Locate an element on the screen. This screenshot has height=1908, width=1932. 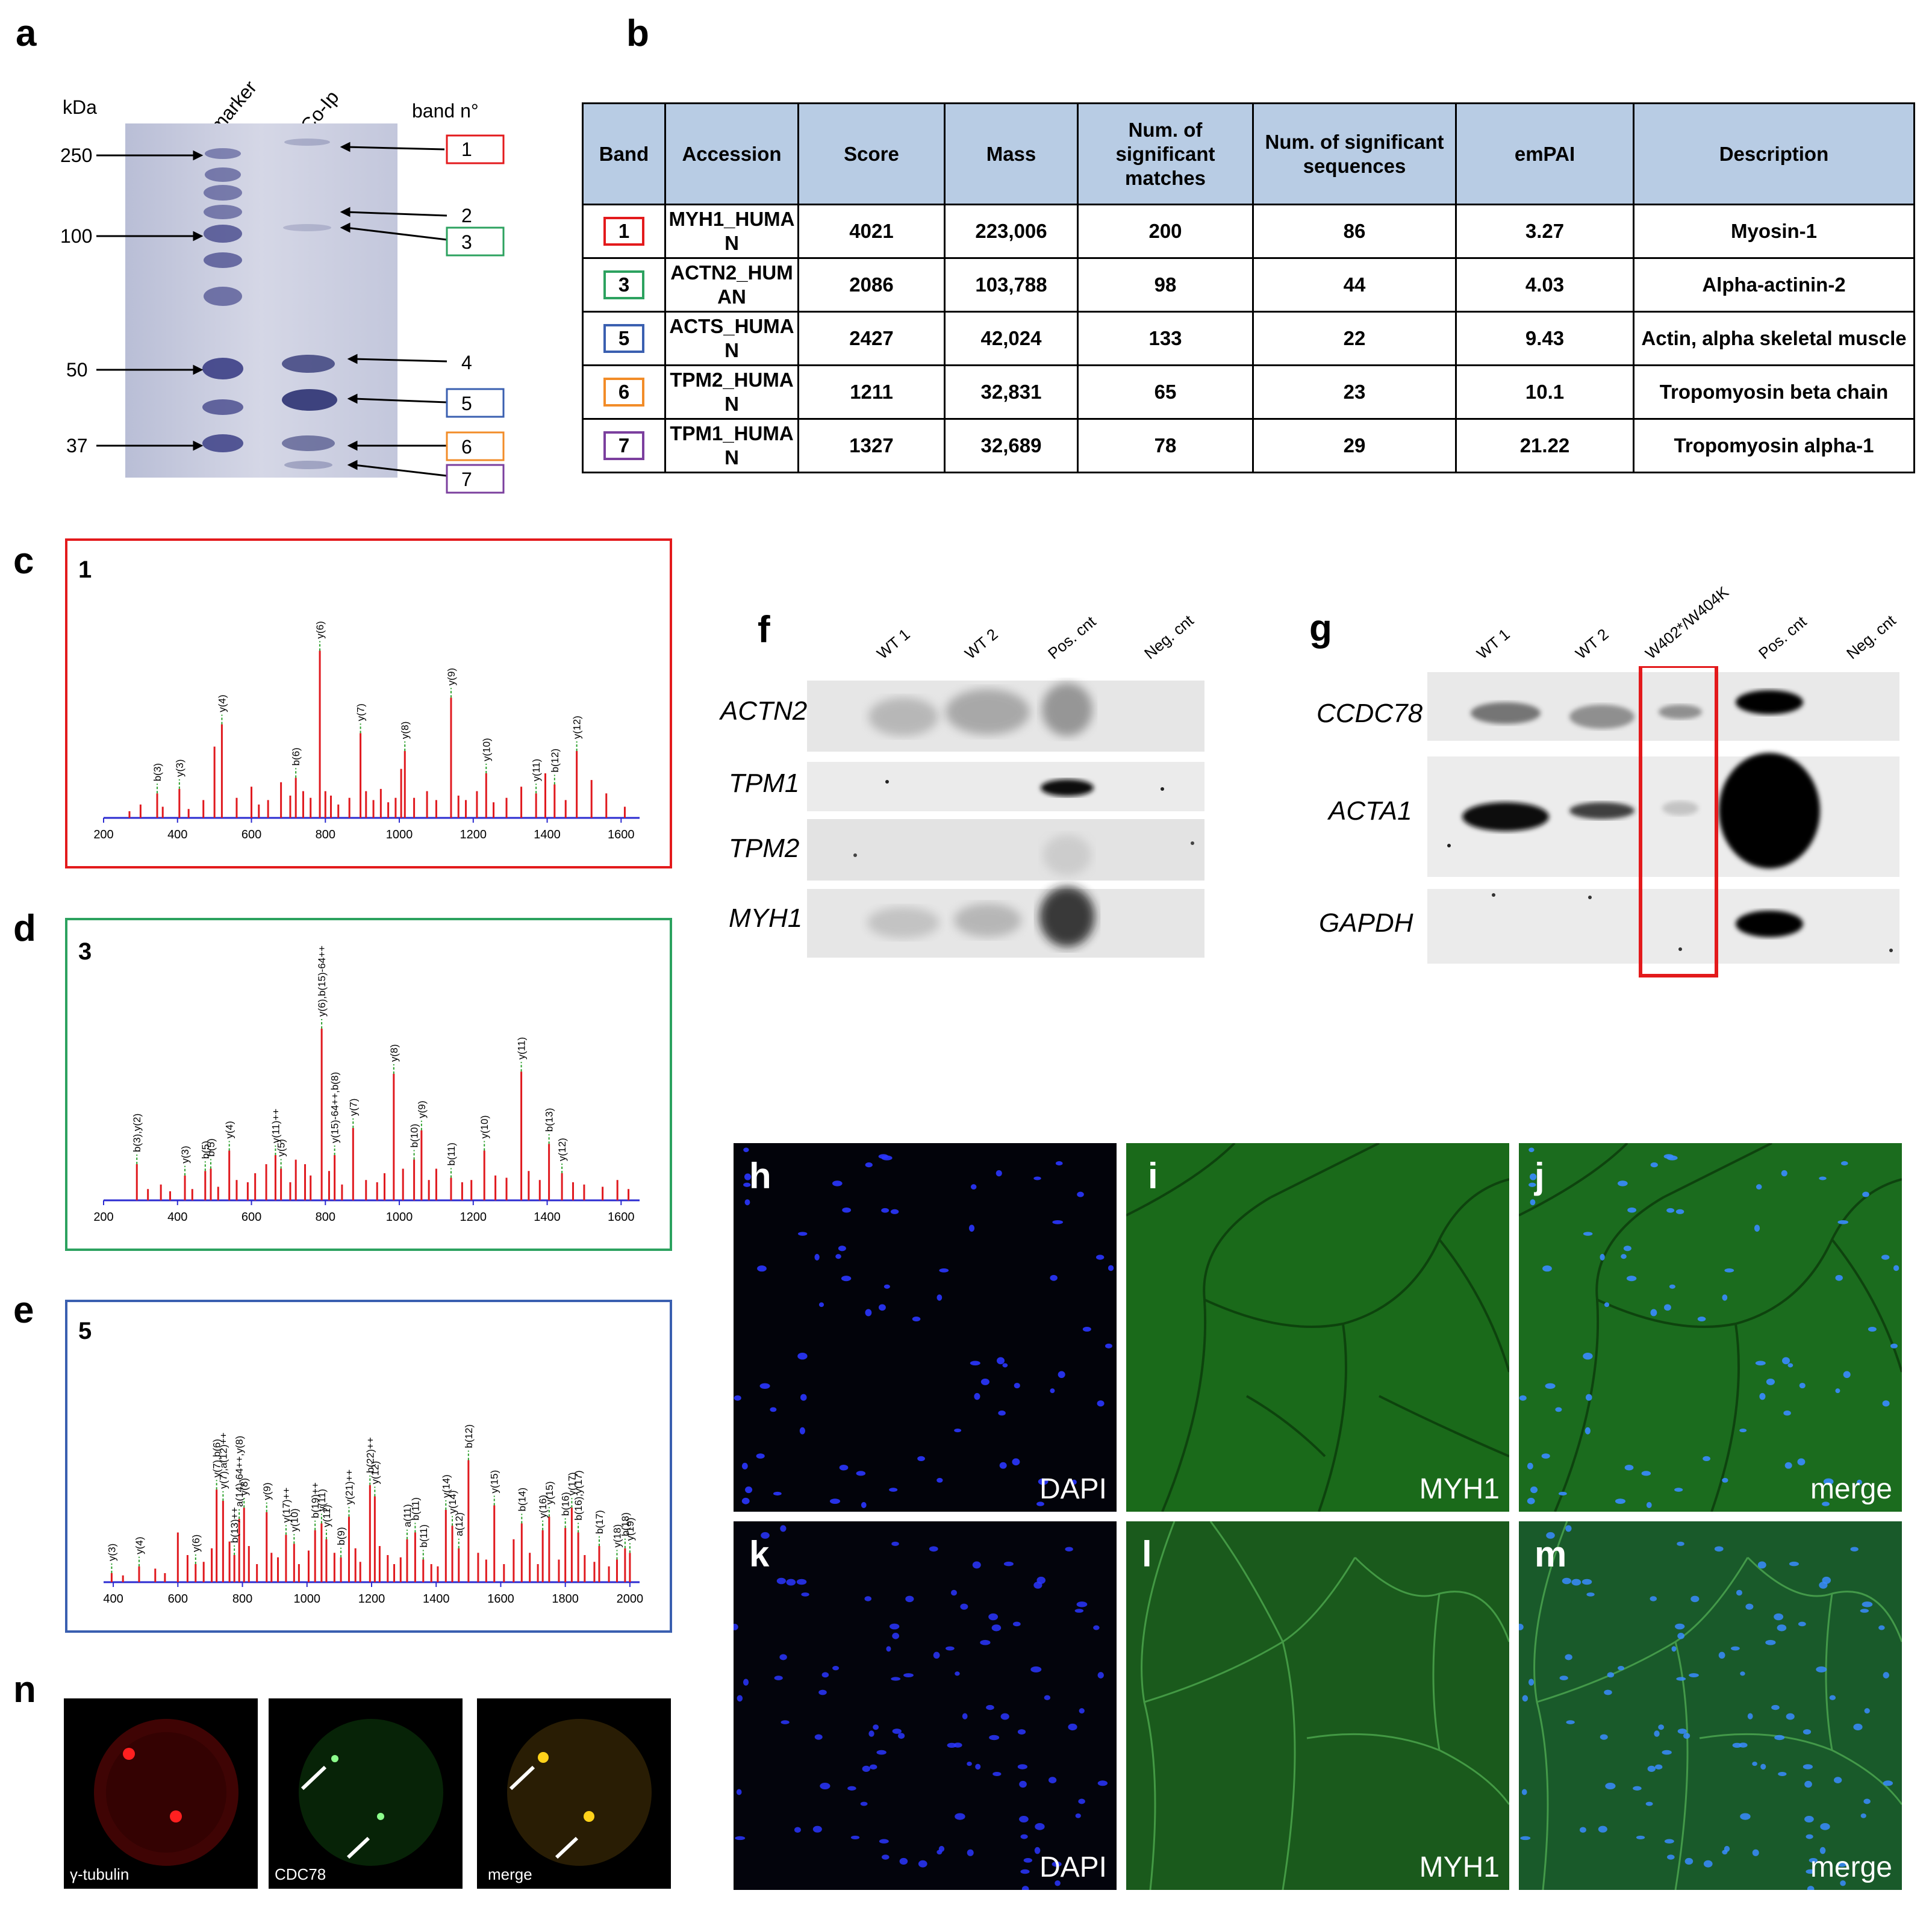
x-tick-label: 1200 is located at coordinates (473, 835).